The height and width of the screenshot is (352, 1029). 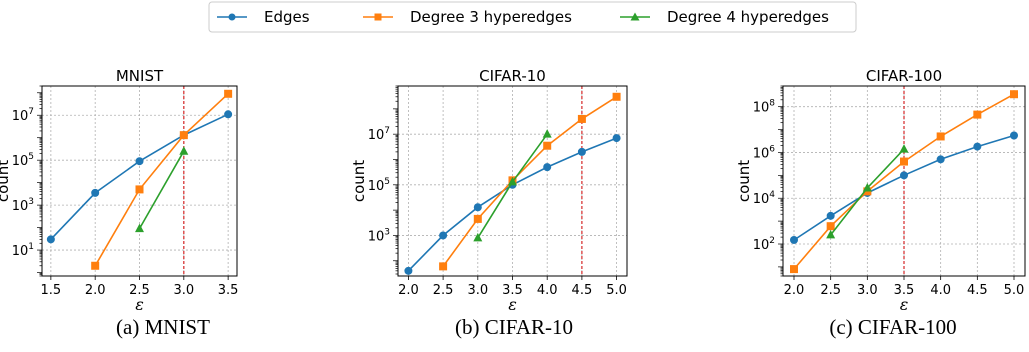 I want to click on legend-item-edges: Edges, so click(x=263, y=17).